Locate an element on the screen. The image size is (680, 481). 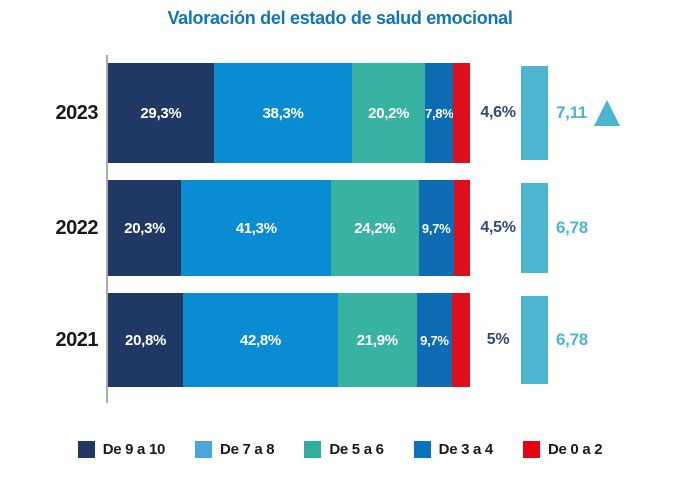
segment-label: 42,8% is located at coordinates (260, 340).